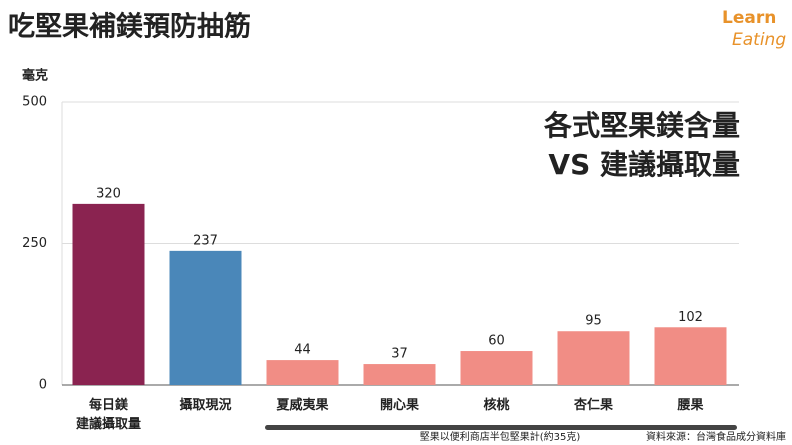 This screenshot has width=792, height=445. What do you see at coordinates (35, 76) in the screenshot?
I see `y-axis-label: 毫克` at bounding box center [35, 76].